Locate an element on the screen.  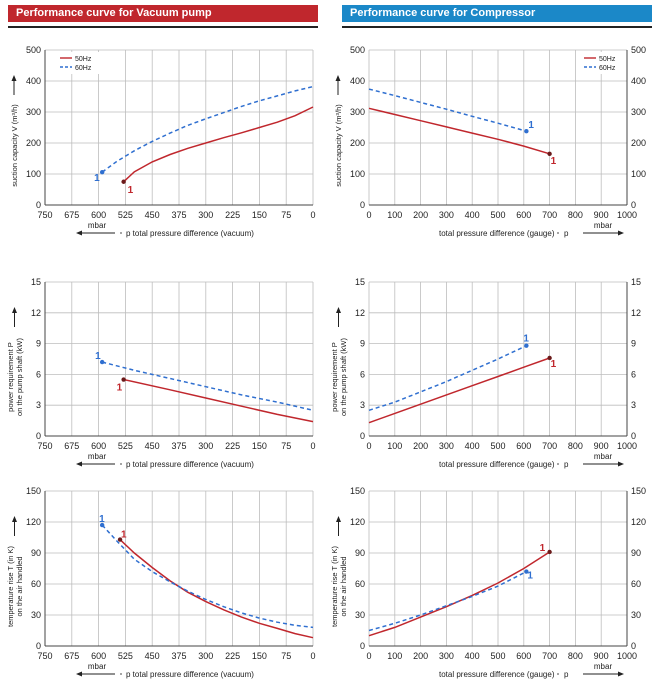
y-tick-label-right: 100 is located at coordinates (638, 174).